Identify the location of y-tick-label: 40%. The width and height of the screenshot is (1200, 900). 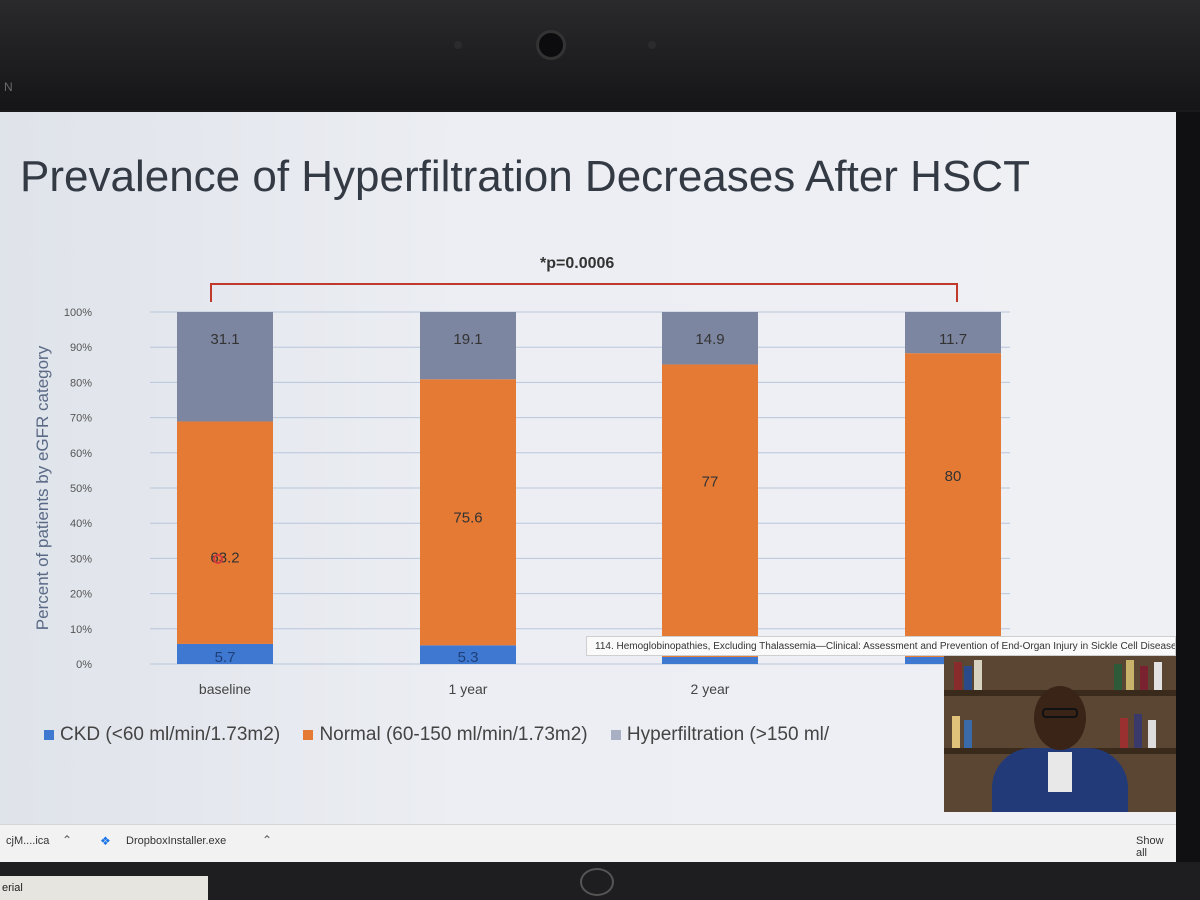
(81, 524).